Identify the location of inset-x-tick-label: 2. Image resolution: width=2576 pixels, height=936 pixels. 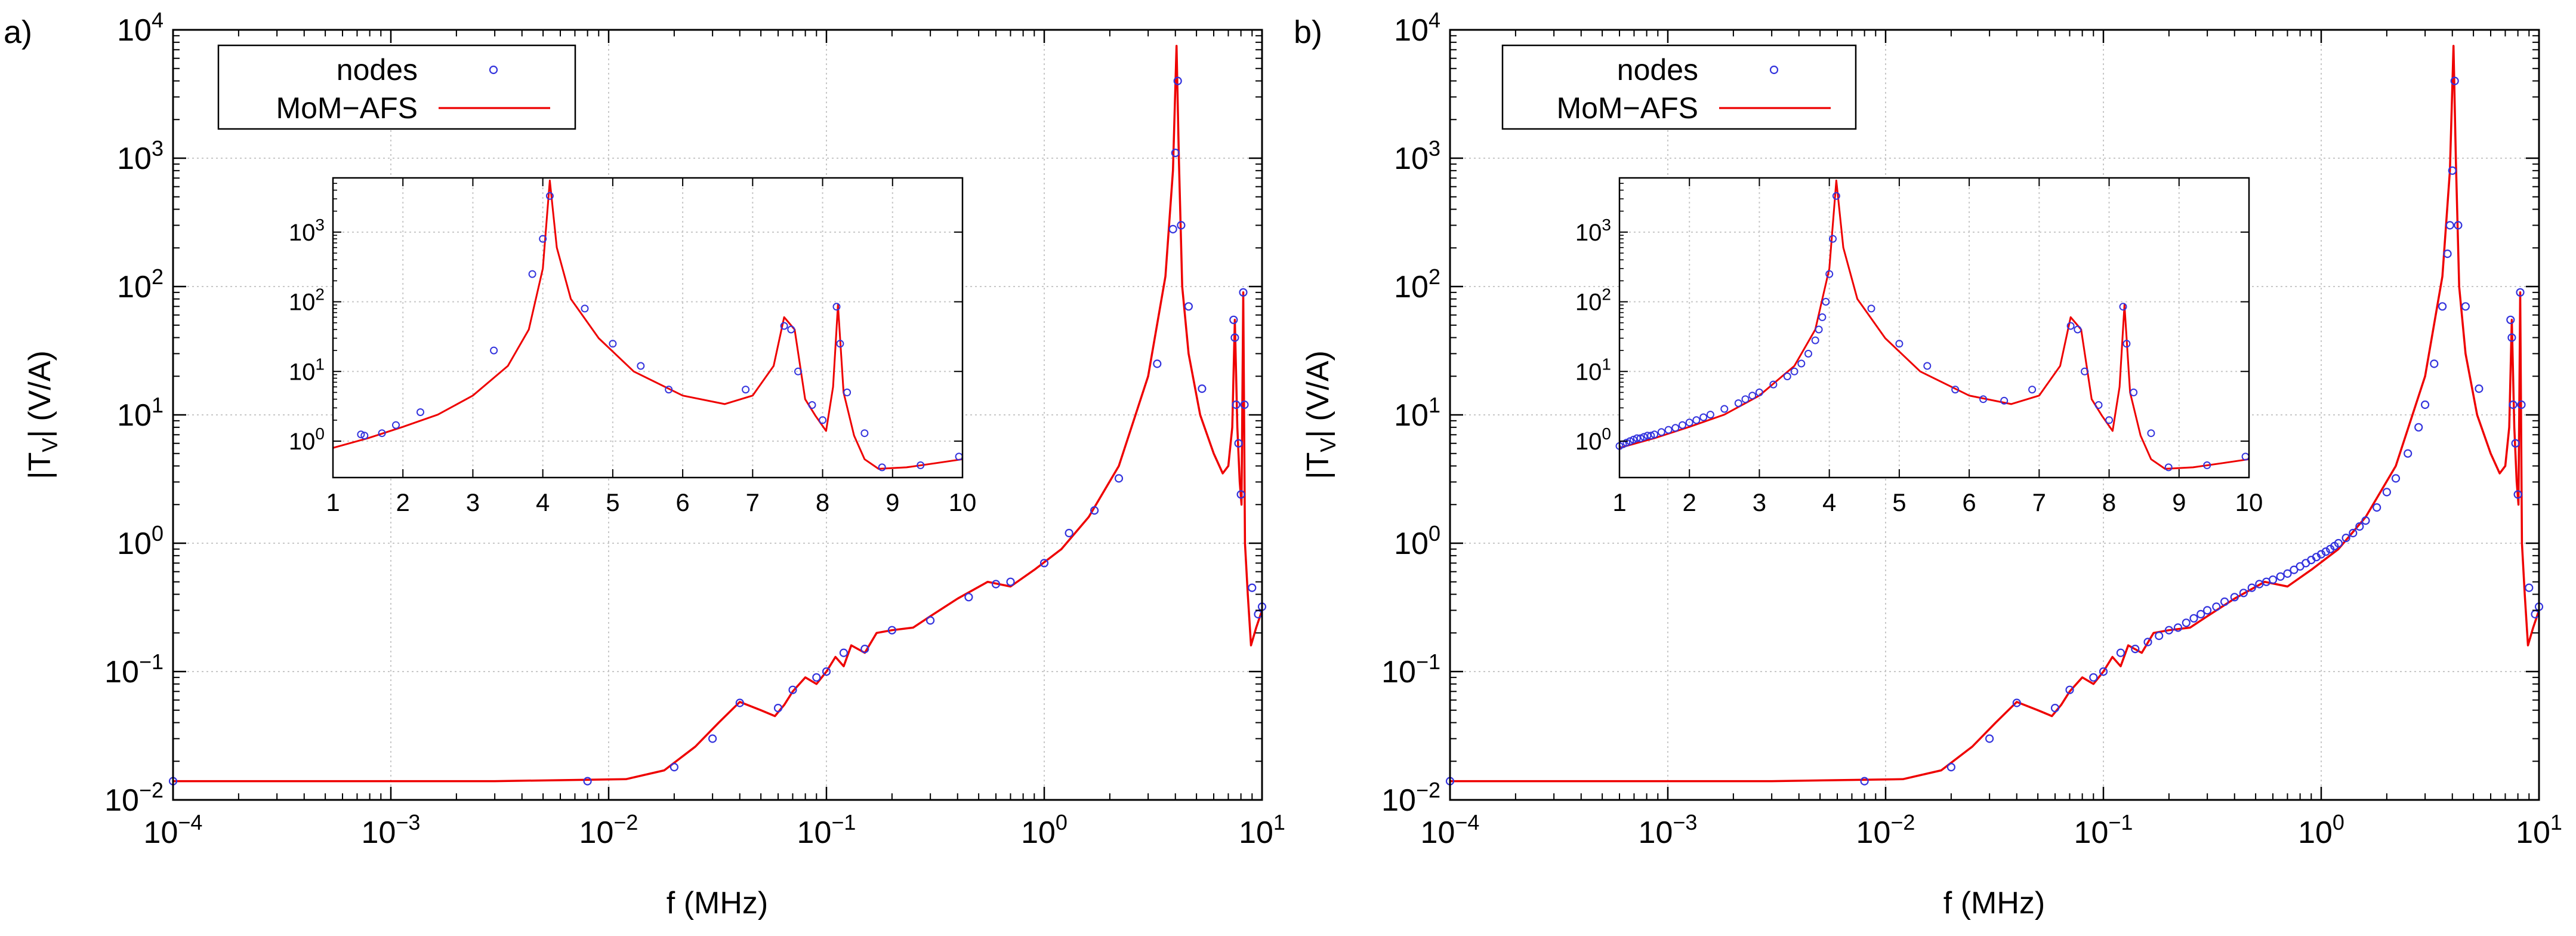
(1690, 502).